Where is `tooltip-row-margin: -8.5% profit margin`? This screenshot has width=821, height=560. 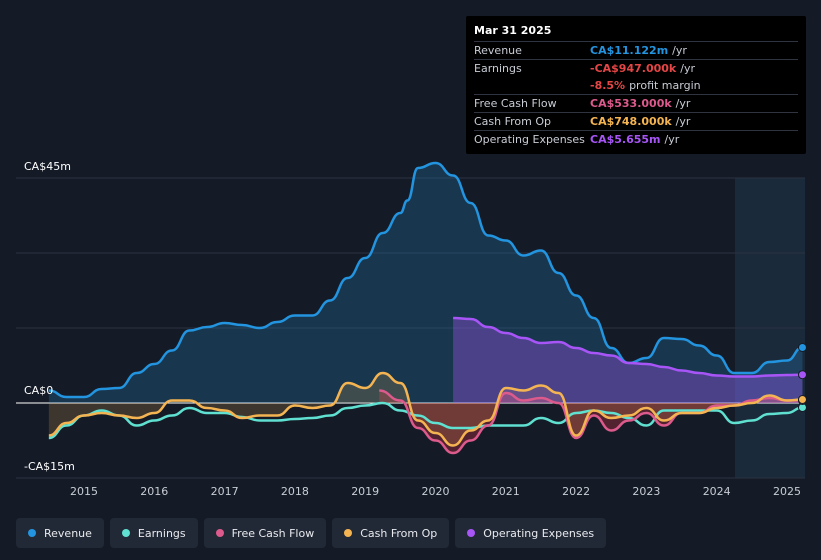 tooltip-row-margin: -8.5% profit margin is located at coordinates (636, 85).